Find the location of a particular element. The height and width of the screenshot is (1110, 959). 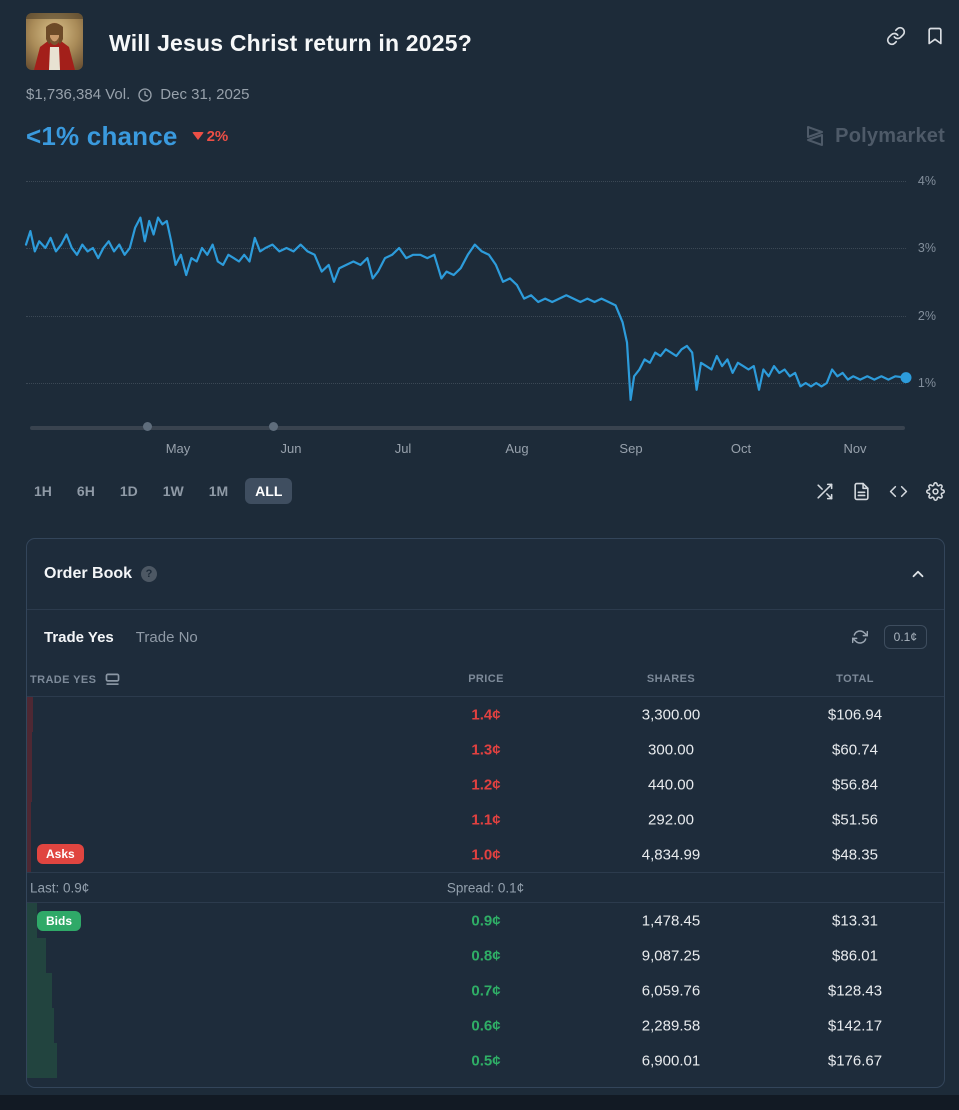

ask-price: 1.3¢ is located at coordinates (486, 749).